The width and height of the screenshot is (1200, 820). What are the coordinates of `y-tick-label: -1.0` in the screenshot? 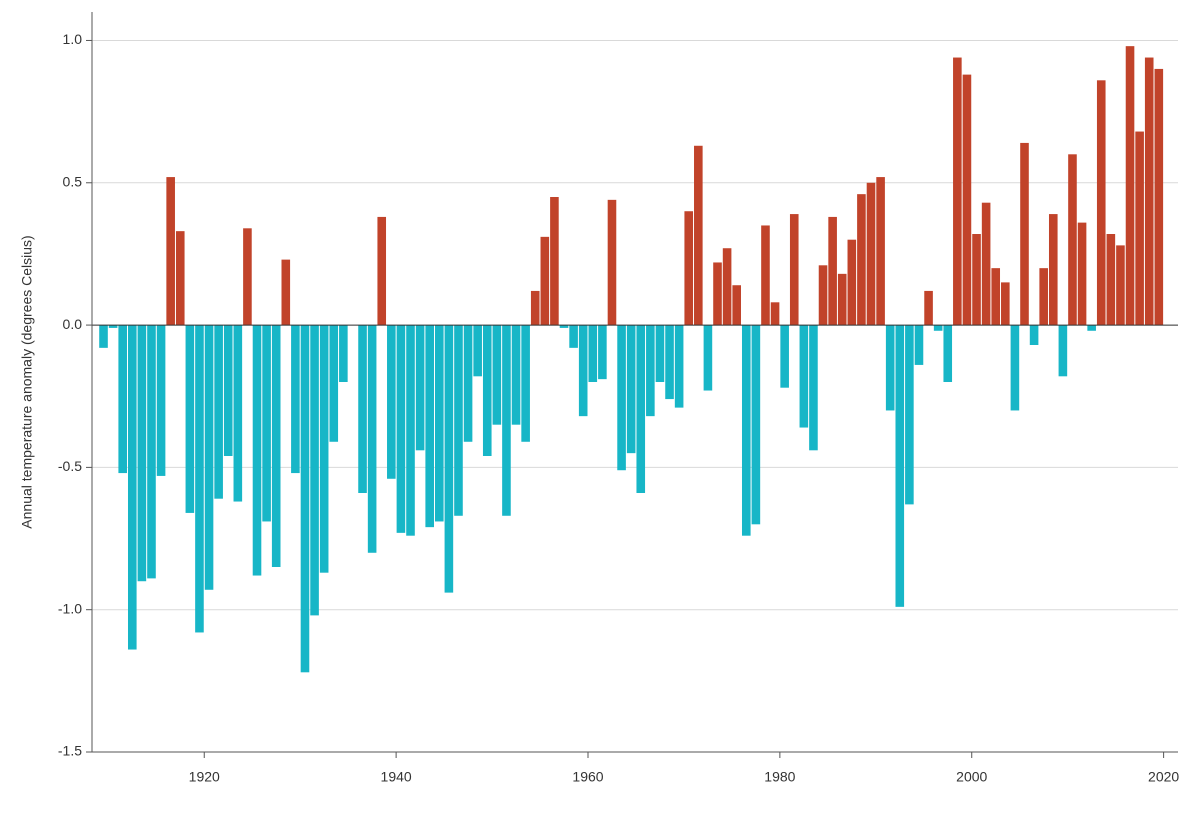 It's located at (70, 608).